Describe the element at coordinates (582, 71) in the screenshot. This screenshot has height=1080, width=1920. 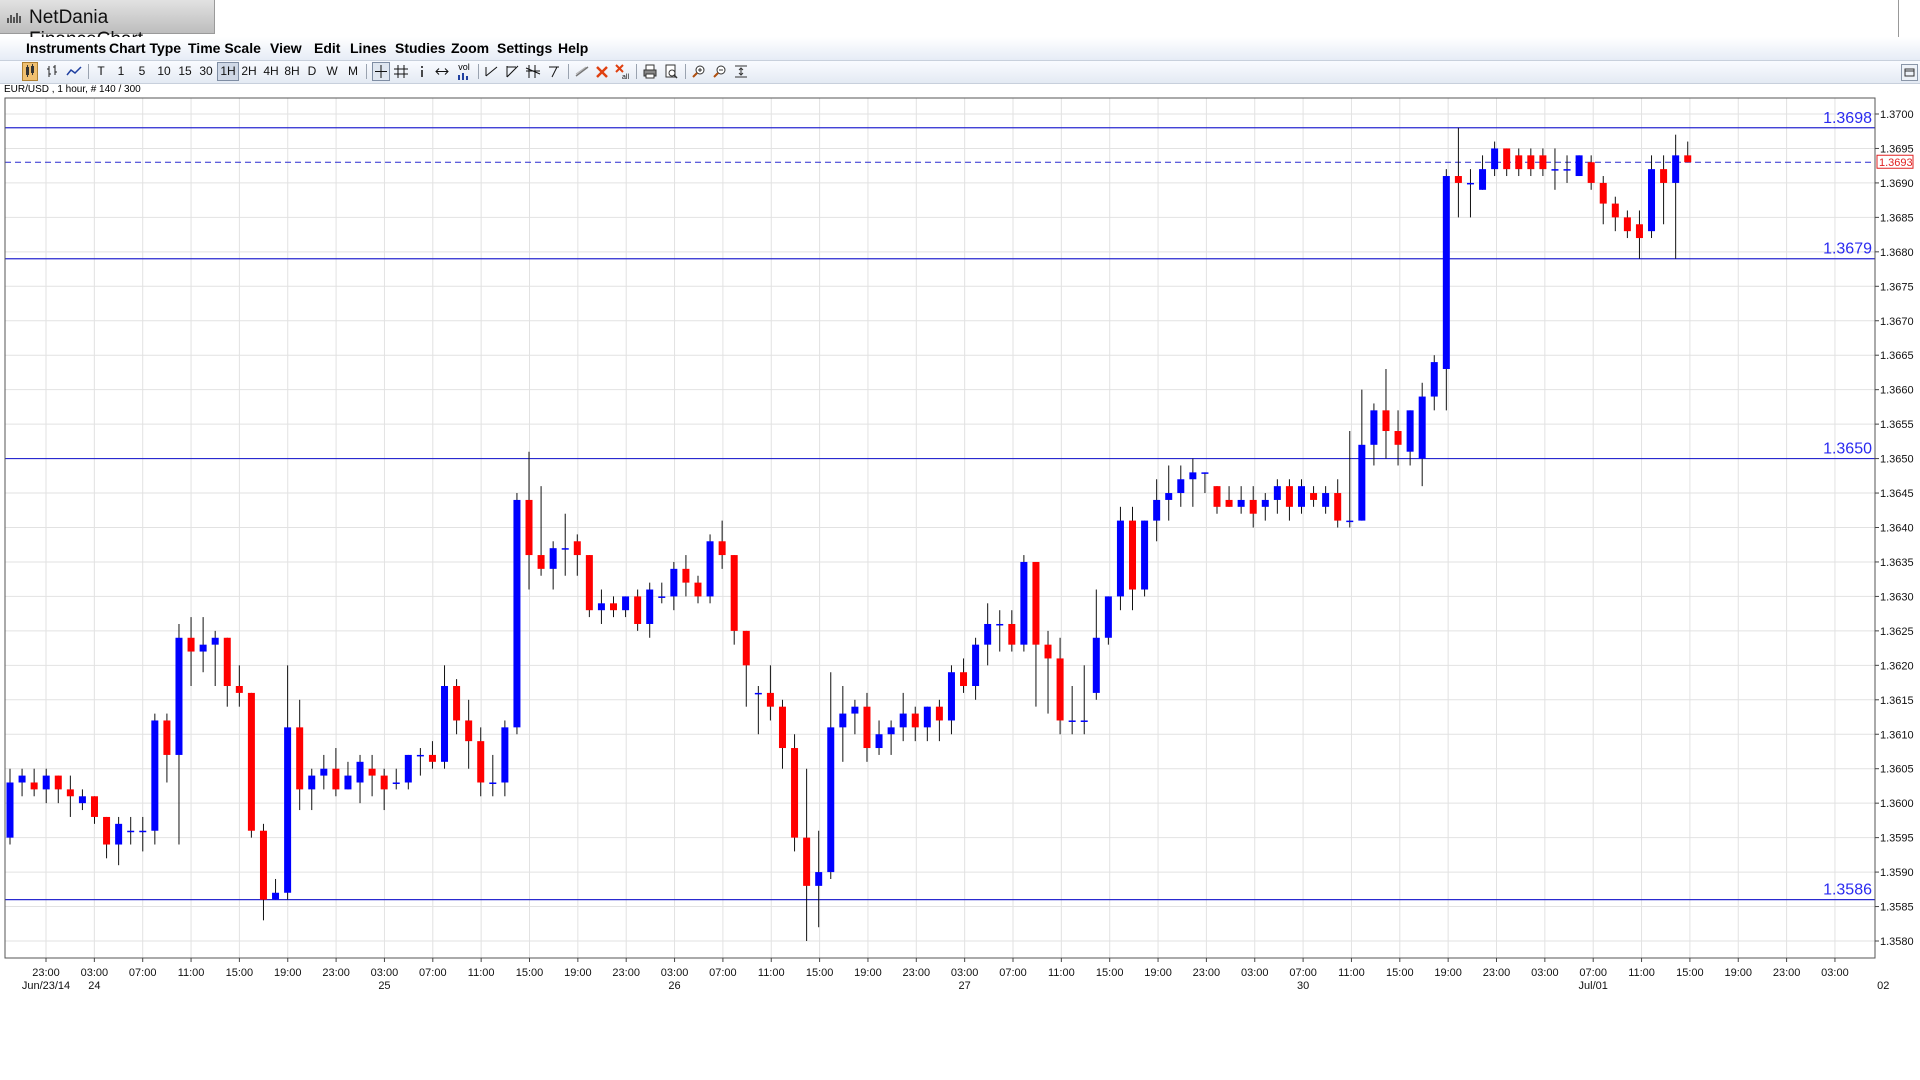
I see `pencil-line-icon` at that location.